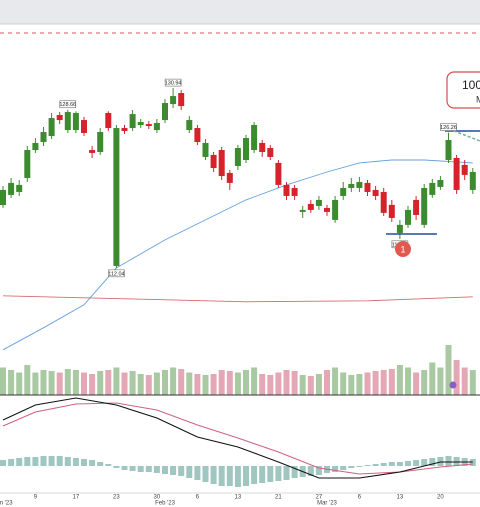 Image resolution: width=480 pixels, height=507 pixels. I want to click on x-tick-label: 17, so click(76, 498).